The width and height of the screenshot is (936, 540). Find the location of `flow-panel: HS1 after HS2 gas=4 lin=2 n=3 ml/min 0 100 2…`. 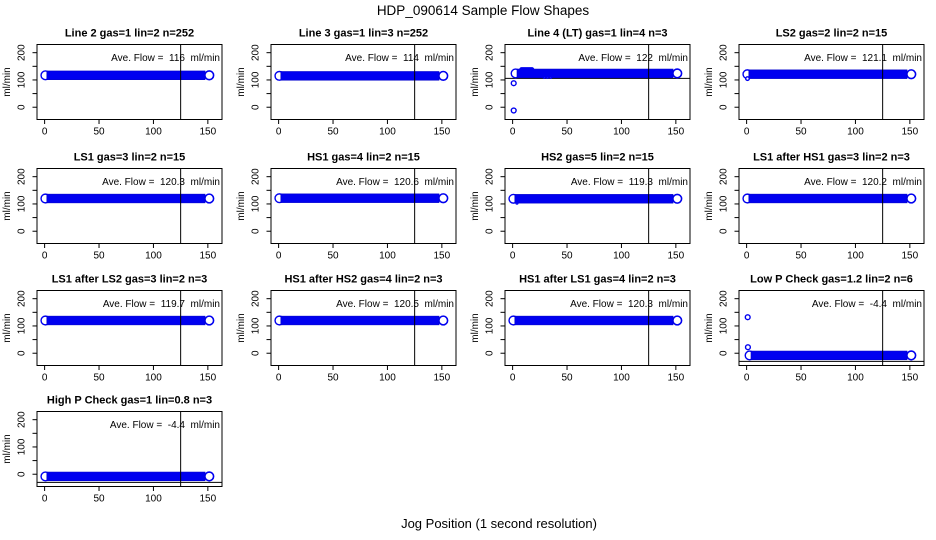

flow-panel: HS1 after HS2 gas=4 lin=2 n=3 ml/min 0 100 2… is located at coordinates (346, 329).